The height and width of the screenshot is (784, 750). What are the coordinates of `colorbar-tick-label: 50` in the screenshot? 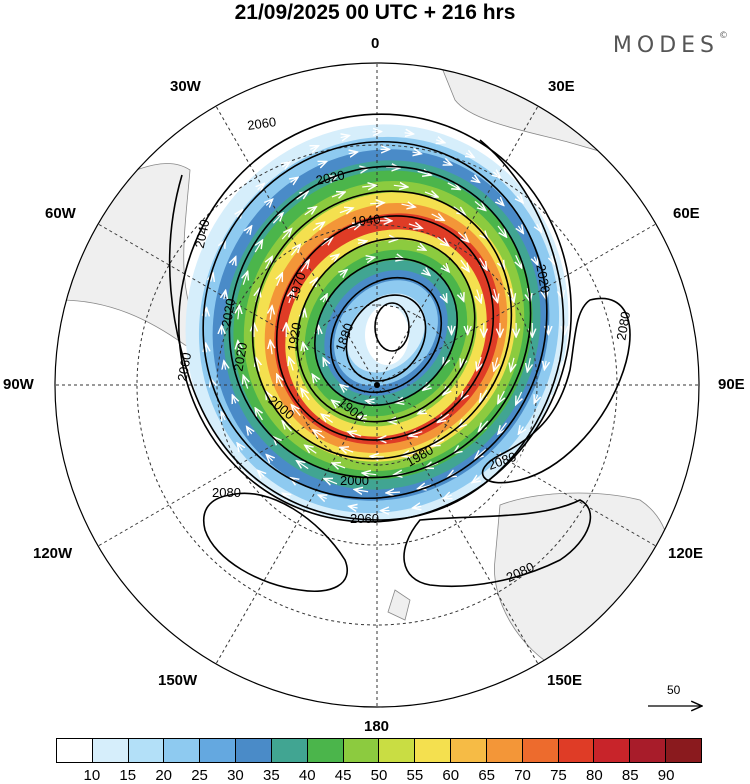 It's located at (379, 775).